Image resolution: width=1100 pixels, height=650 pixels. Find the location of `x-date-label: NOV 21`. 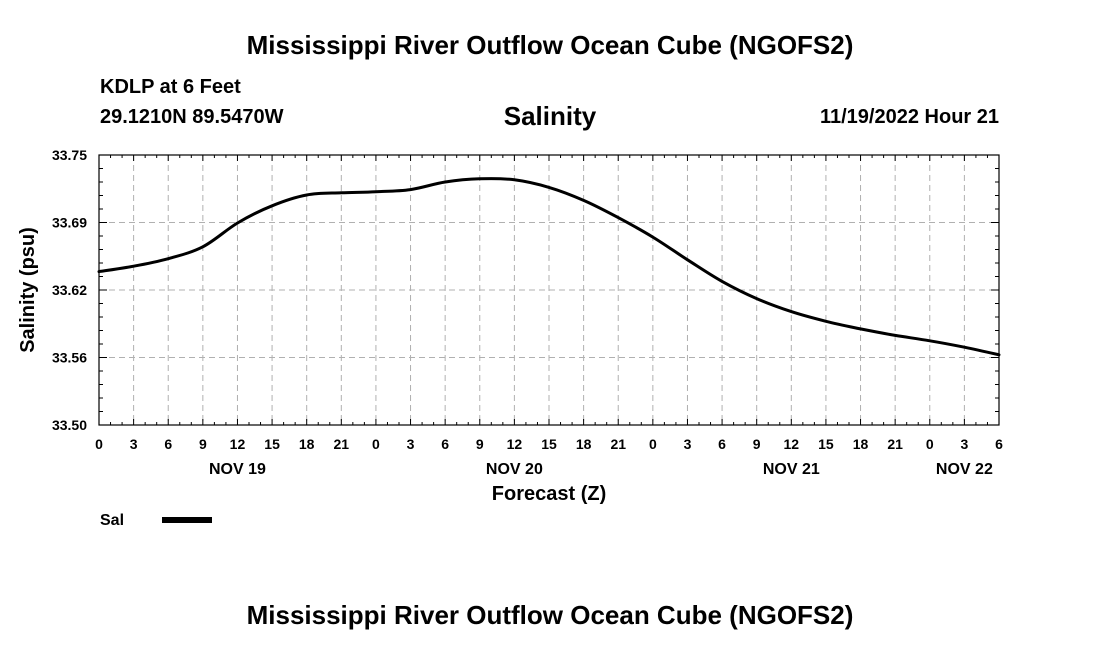

x-date-label: NOV 21 is located at coordinates (791, 469).